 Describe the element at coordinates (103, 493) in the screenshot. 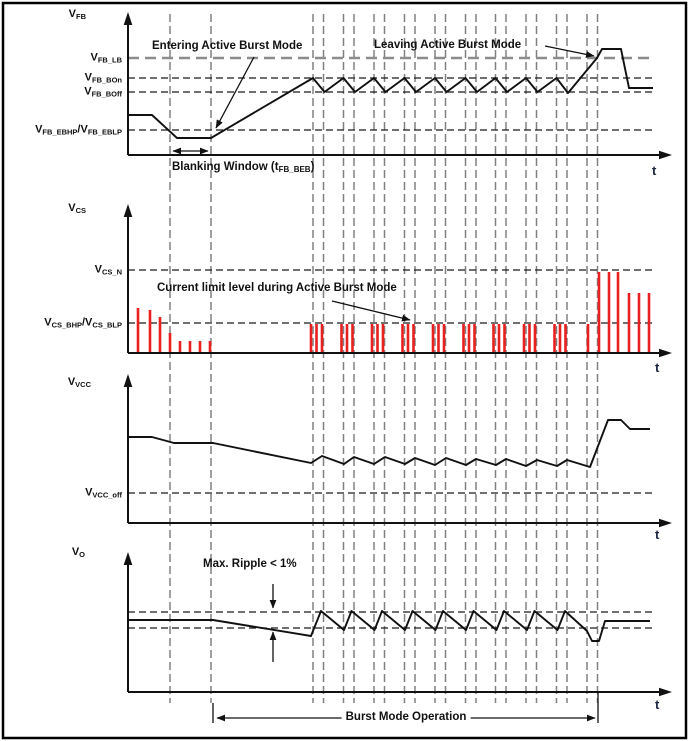

I see `vvcc-off-level-label: VVCC_off` at that location.